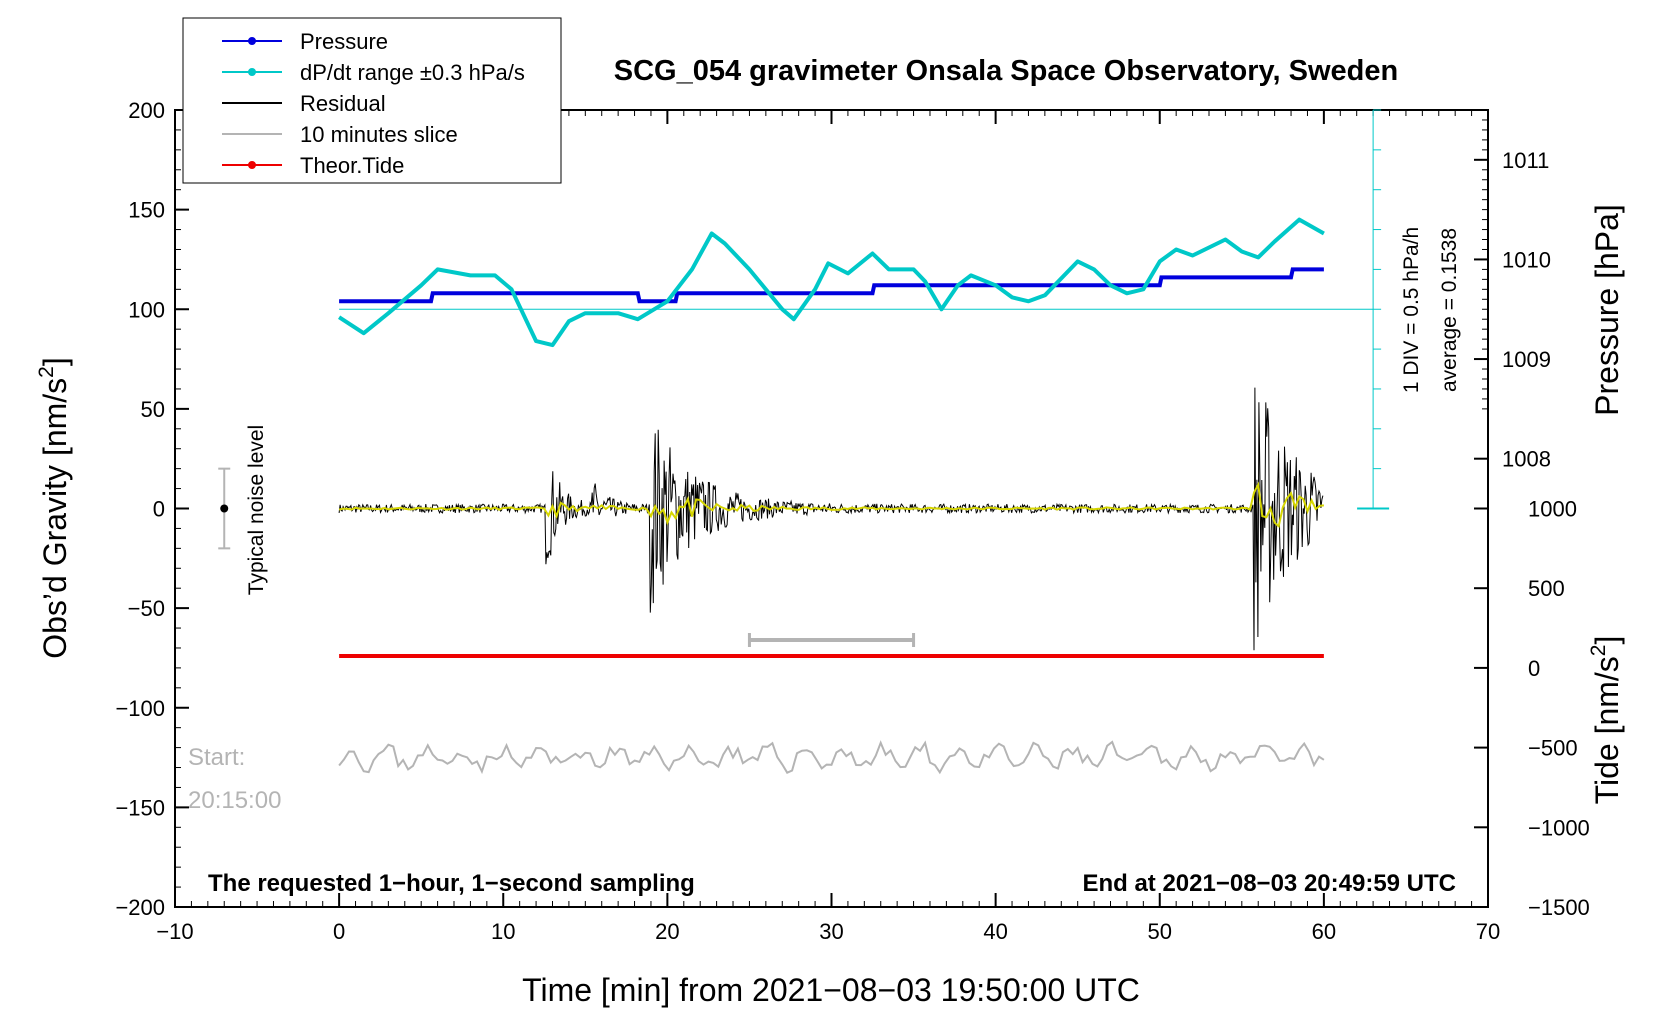  Describe the element at coordinates (140, 708) in the screenshot. I see `y-tick-label: −100` at that location.